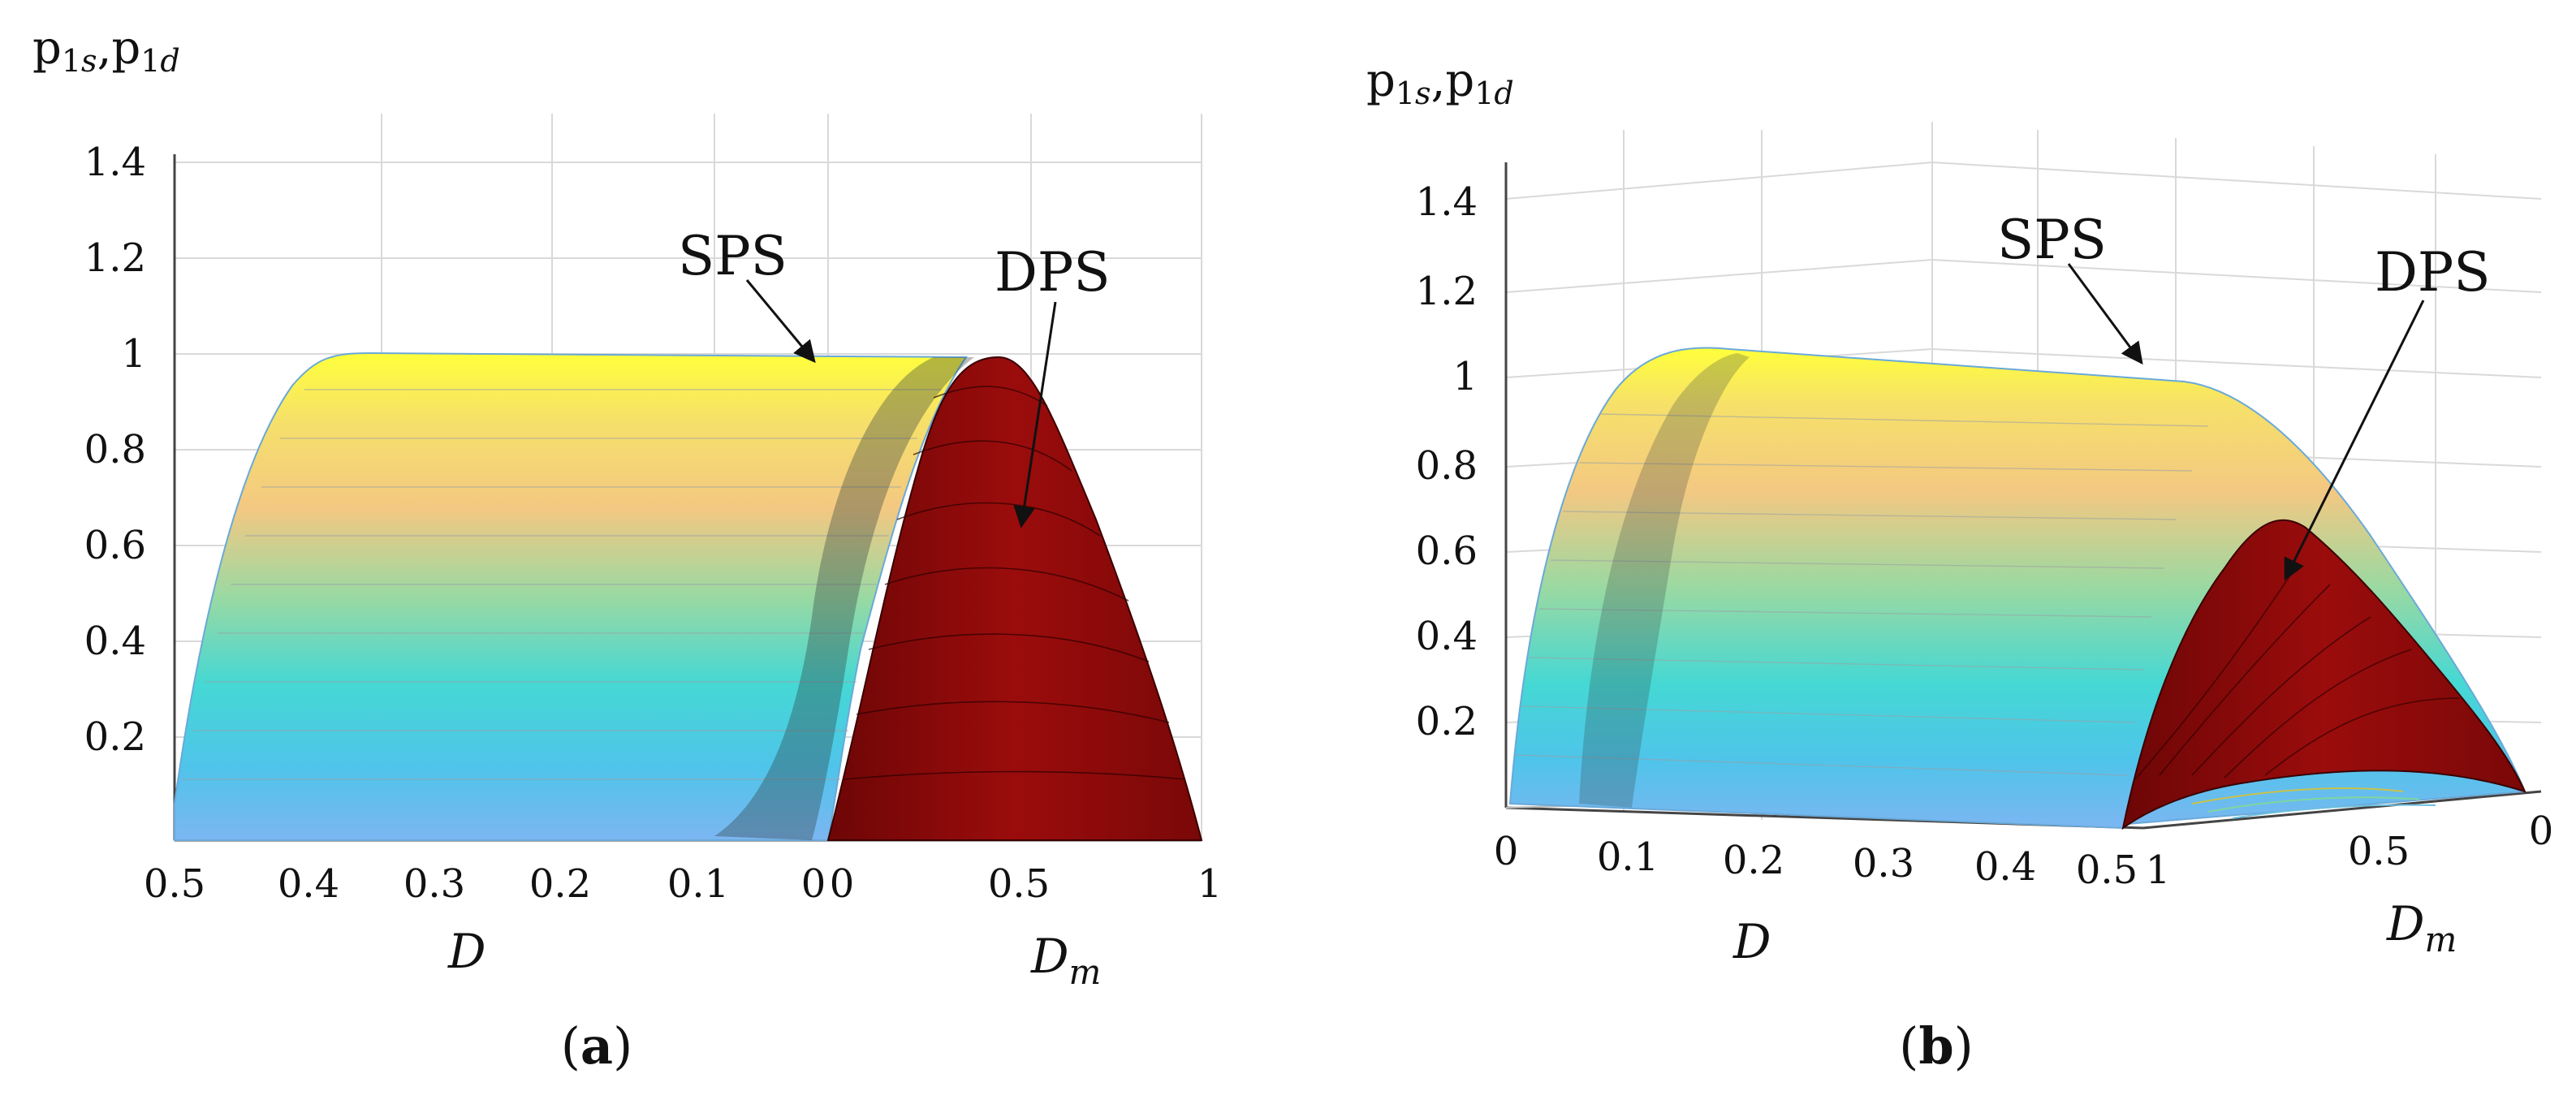 This screenshot has height=1117, width=2576. Describe the element at coordinates (1019, 884) in the screenshot. I see `panel-a-dm-tick: 0.5` at that location.